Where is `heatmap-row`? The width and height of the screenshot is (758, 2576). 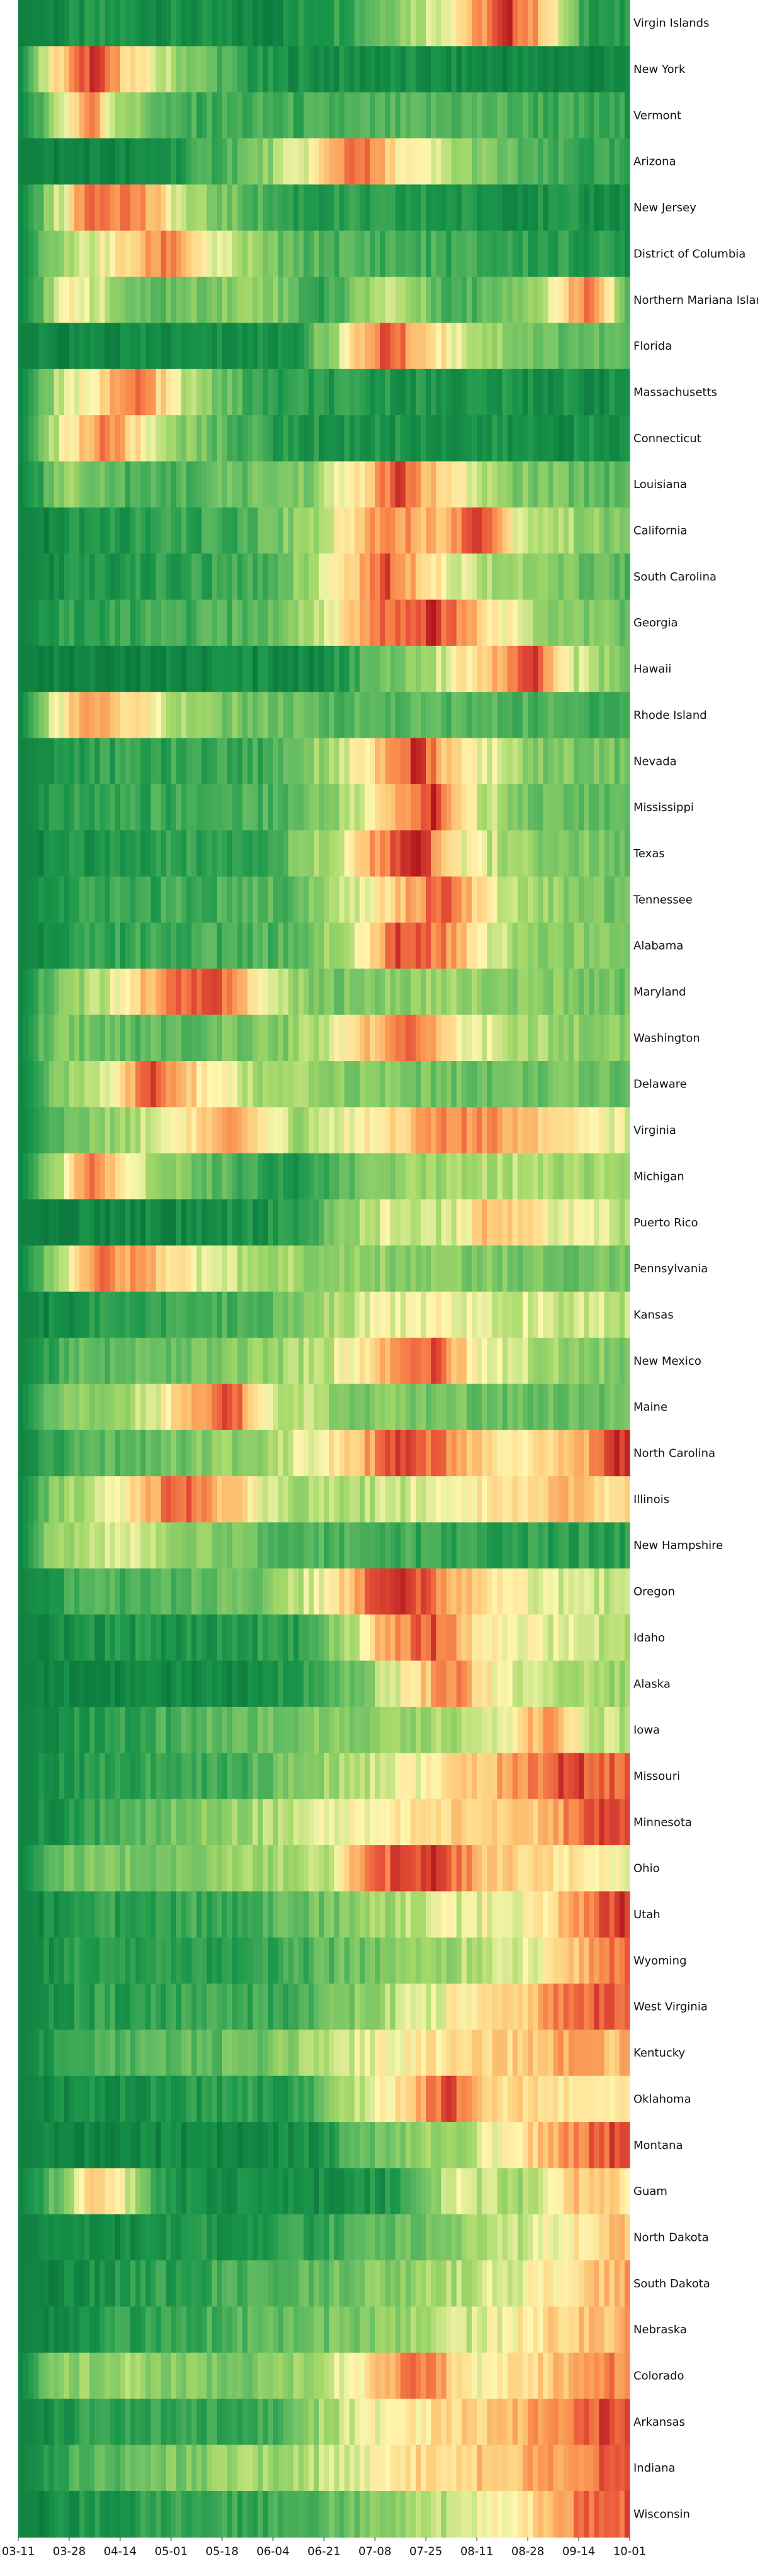
heatmap-row is located at coordinates (324, 392).